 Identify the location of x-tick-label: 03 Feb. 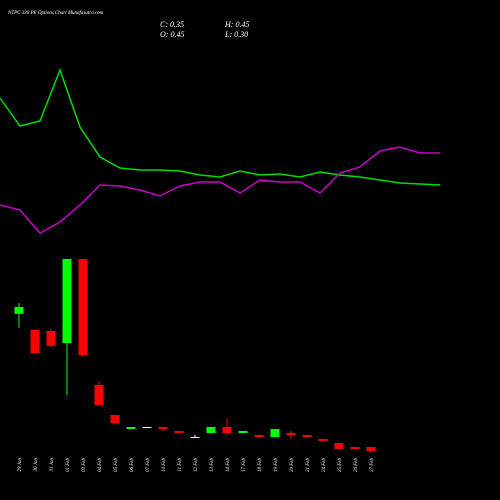
(84, 465).